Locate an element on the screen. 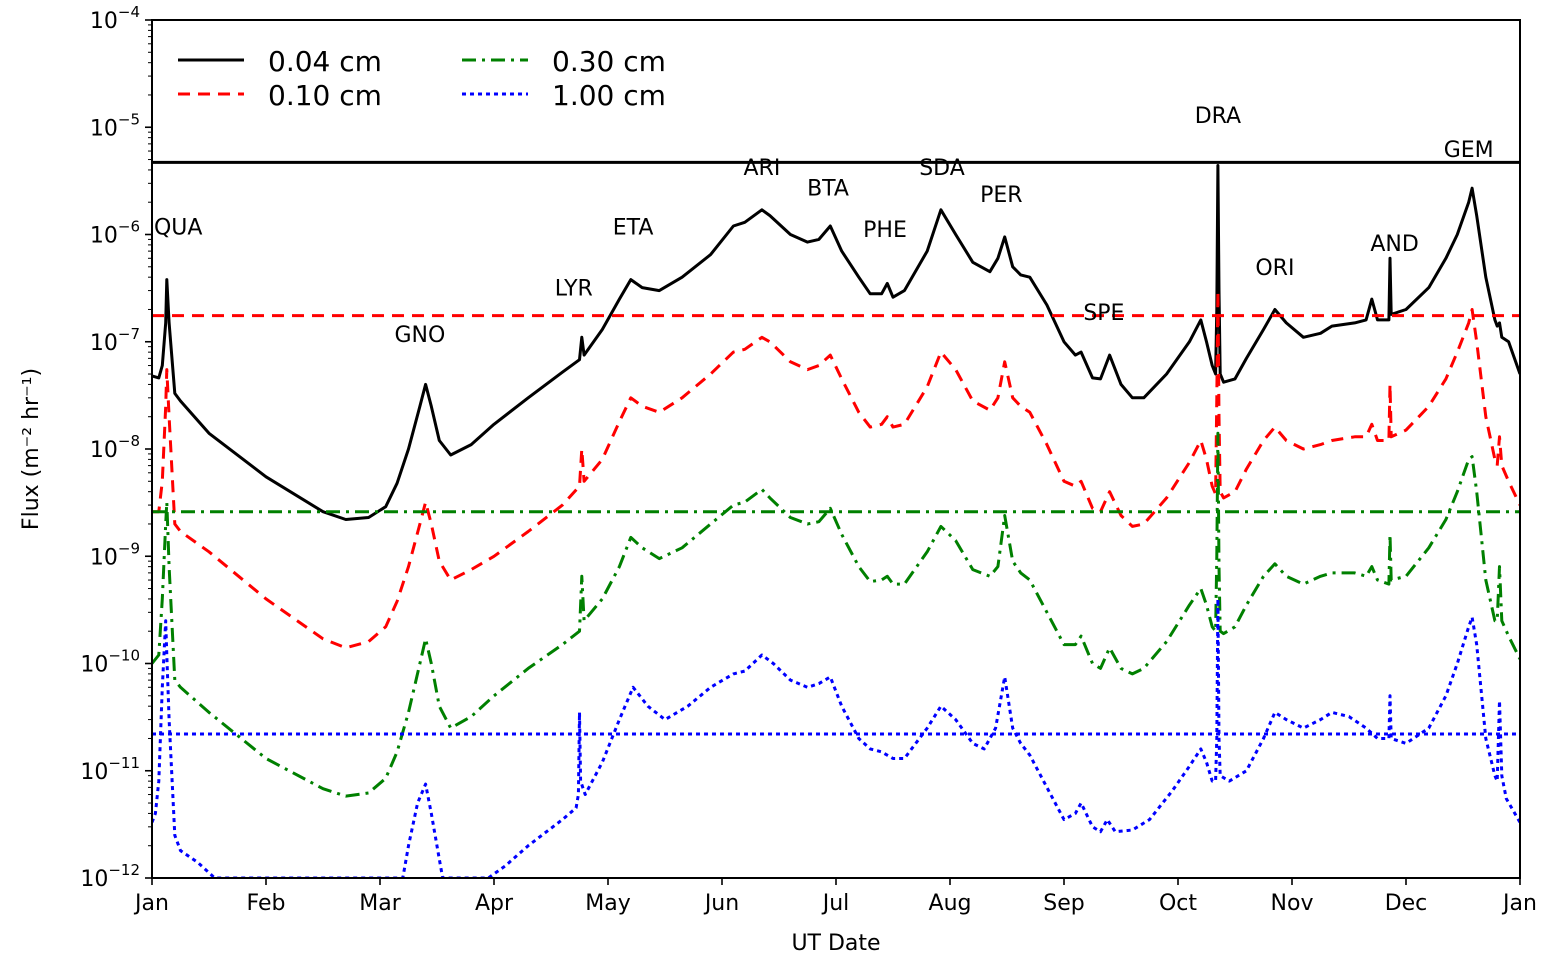 This screenshot has height=958, width=1545. x-tick-label: Apr is located at coordinates (494, 903).